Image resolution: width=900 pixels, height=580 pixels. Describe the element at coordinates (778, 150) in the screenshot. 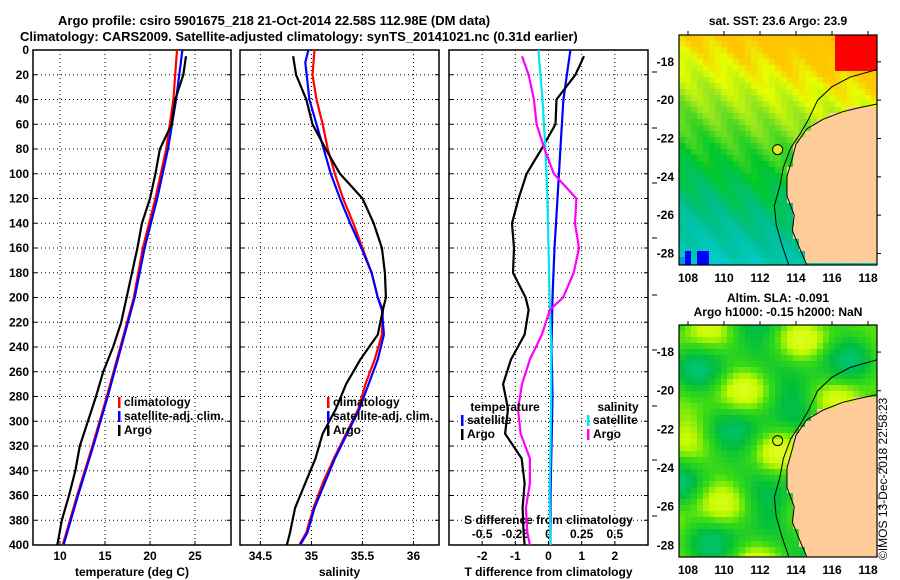

I see `map-frame` at that location.